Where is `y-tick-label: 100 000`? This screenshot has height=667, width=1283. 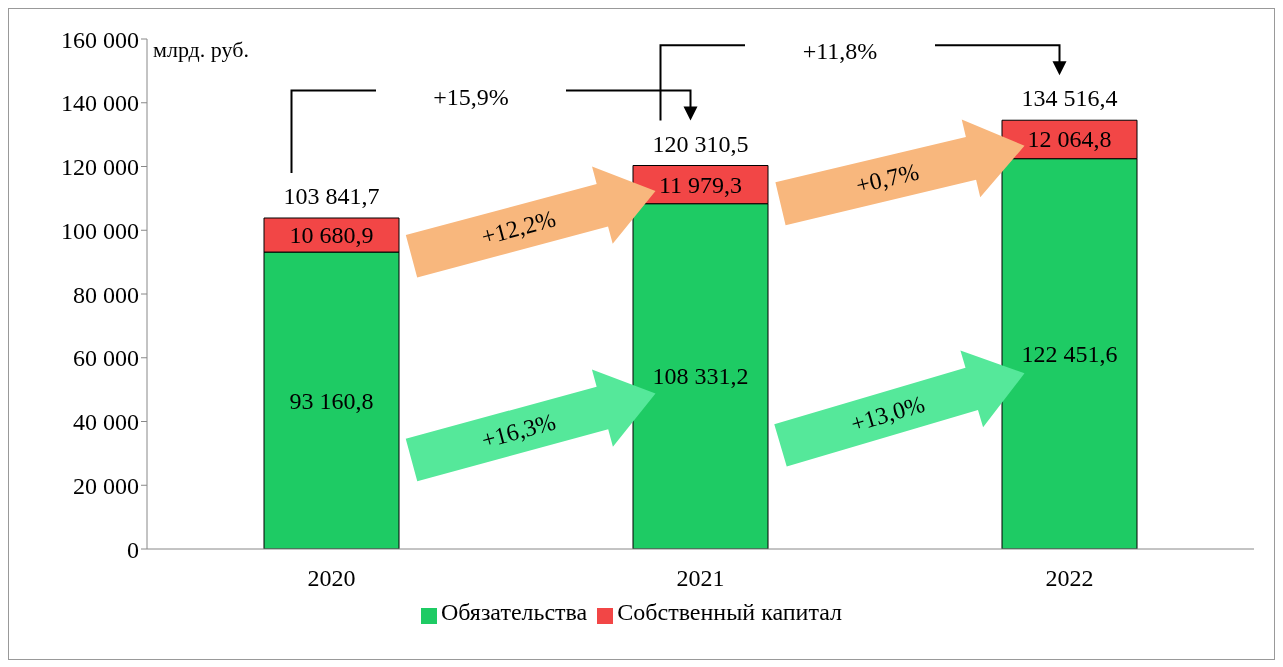
y-tick-label: 100 000 is located at coordinates (100, 230).